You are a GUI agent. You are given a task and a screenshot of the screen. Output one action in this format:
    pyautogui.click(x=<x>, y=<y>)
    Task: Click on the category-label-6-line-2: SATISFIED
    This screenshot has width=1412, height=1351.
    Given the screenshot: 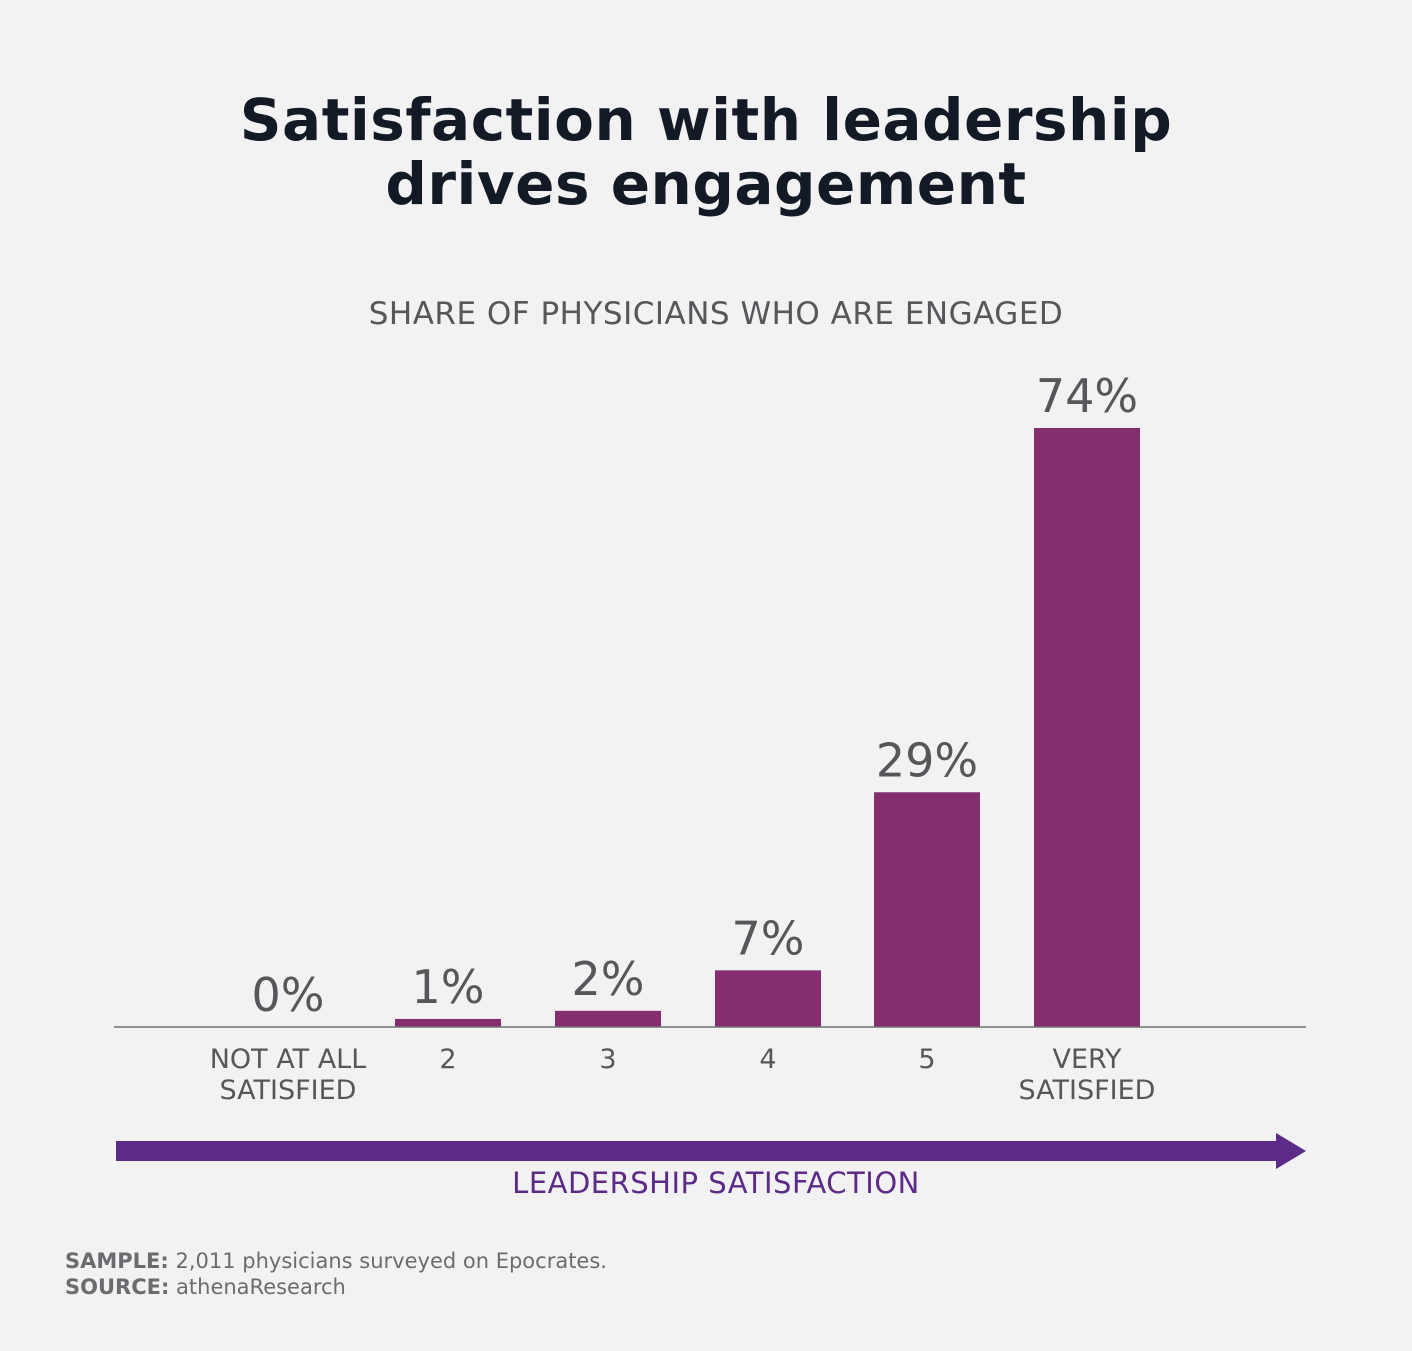 What is the action you would take?
    pyautogui.click(x=1087, y=1090)
    